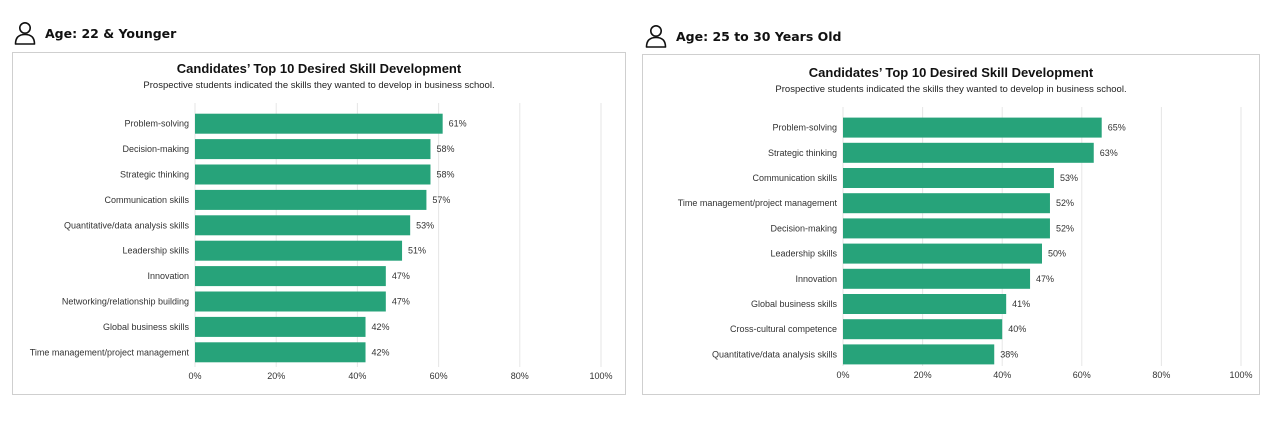 The width and height of the screenshot is (1269, 425). Describe the element at coordinates (759, 36) in the screenshot. I see `age-group-label: Age: 25 to 30 Years Old` at that location.